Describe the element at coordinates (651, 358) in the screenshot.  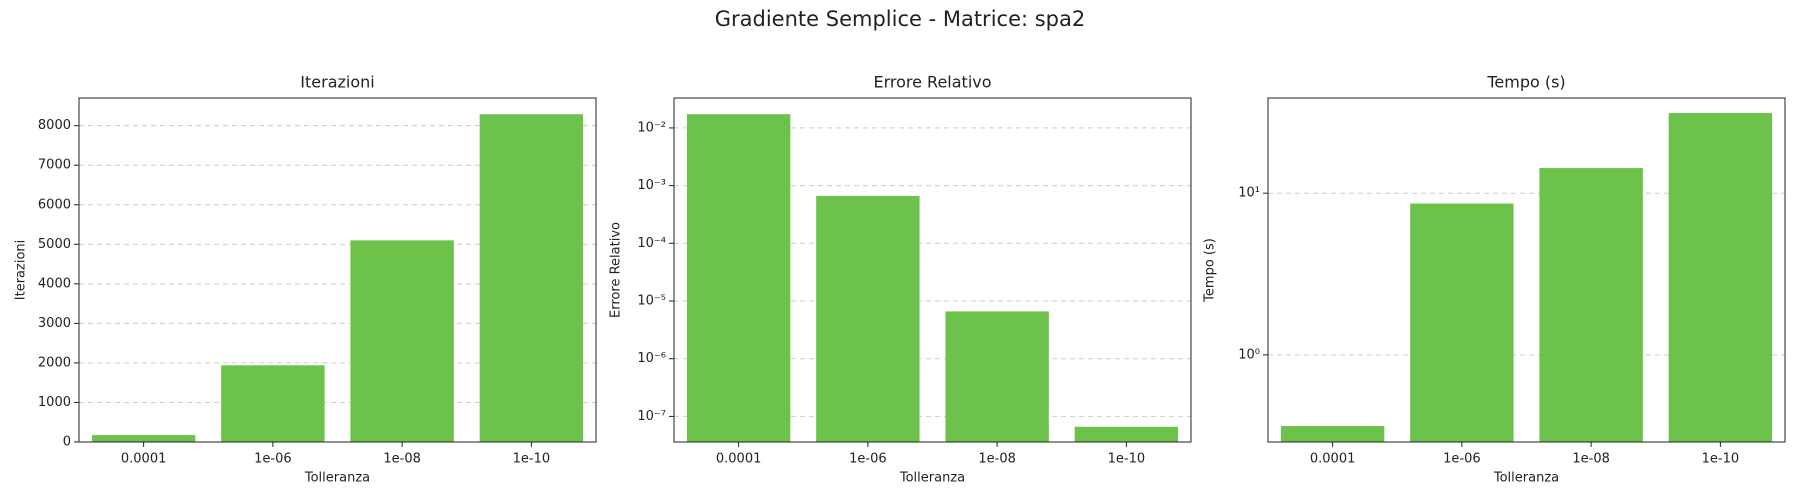
I see `y-tick-label: 10⁻⁶` at that location.